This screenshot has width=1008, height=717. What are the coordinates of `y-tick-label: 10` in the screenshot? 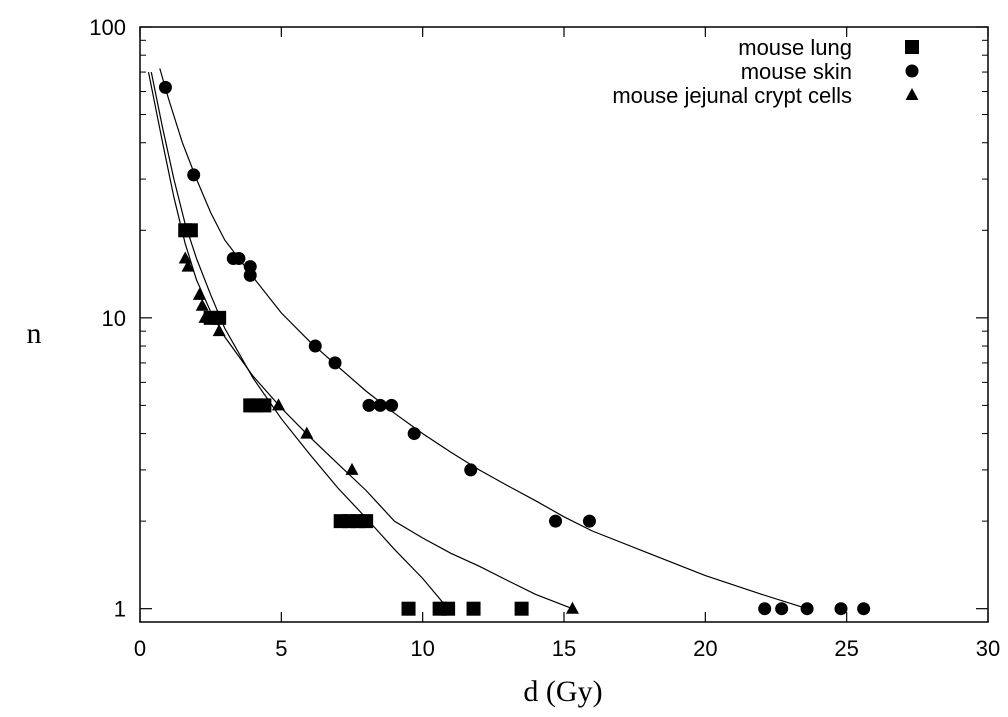 It's located at (114, 318).